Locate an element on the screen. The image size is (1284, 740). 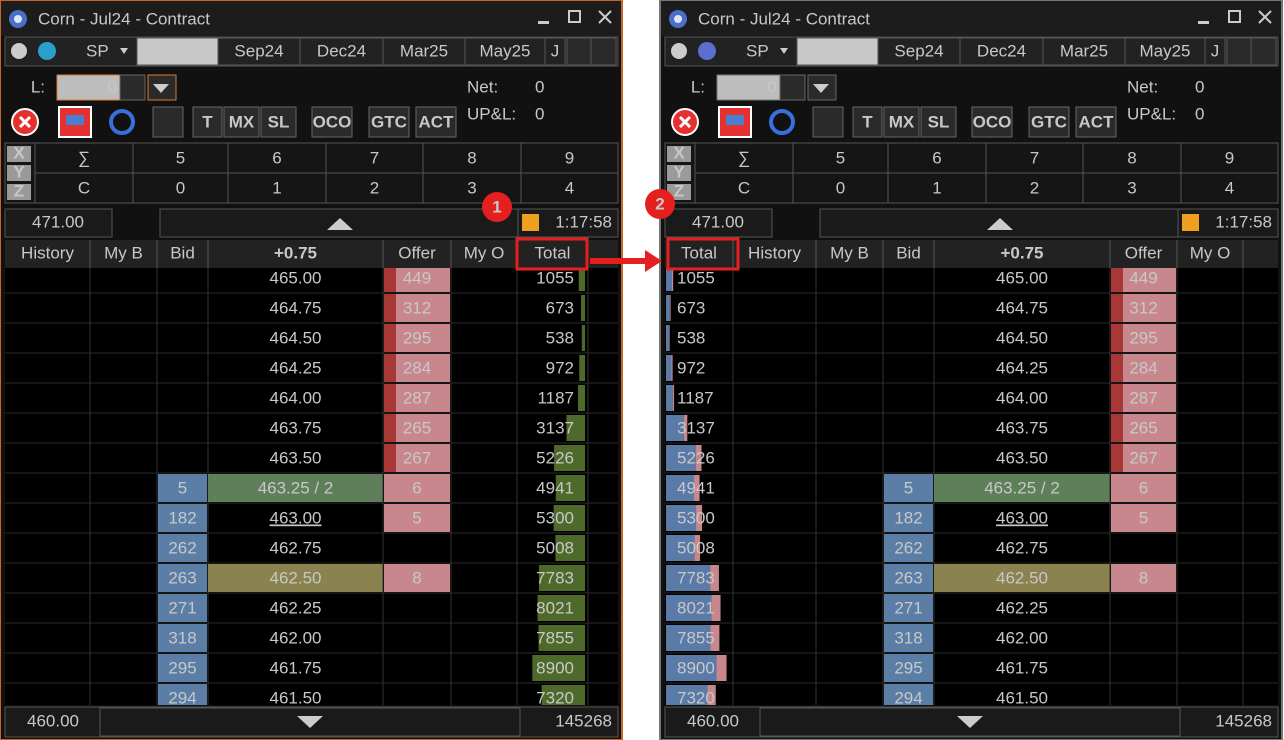
xyz-cell: 5 is located at coordinates (180, 157).